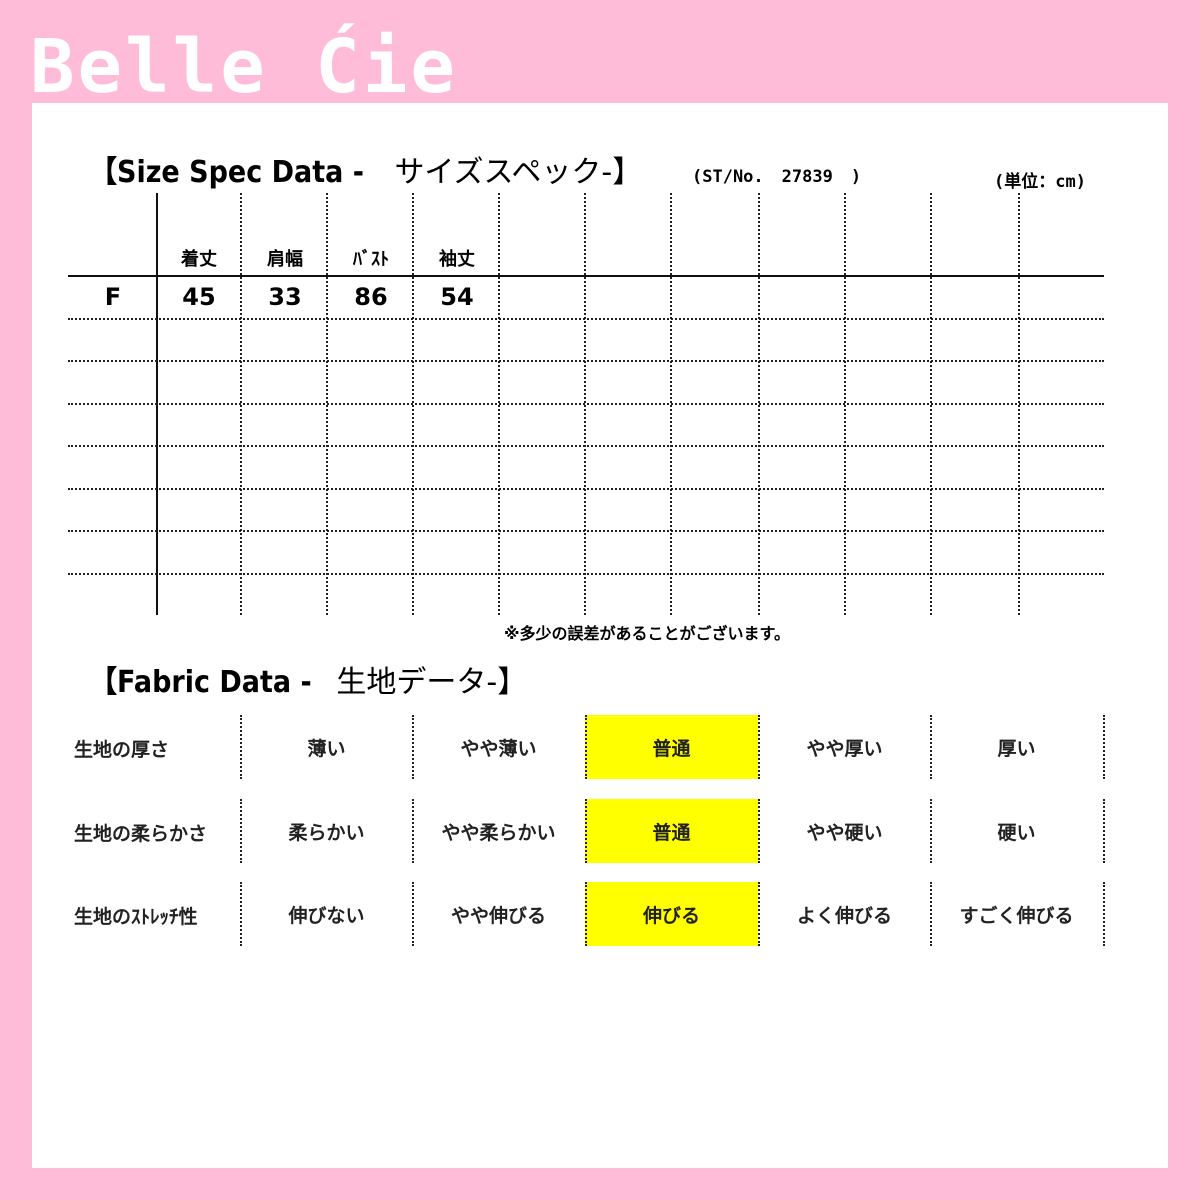 This screenshot has width=1200, height=1200. What do you see at coordinates (1016, 832) in the screenshot?
I see `fabric-option: 硬い` at bounding box center [1016, 832].